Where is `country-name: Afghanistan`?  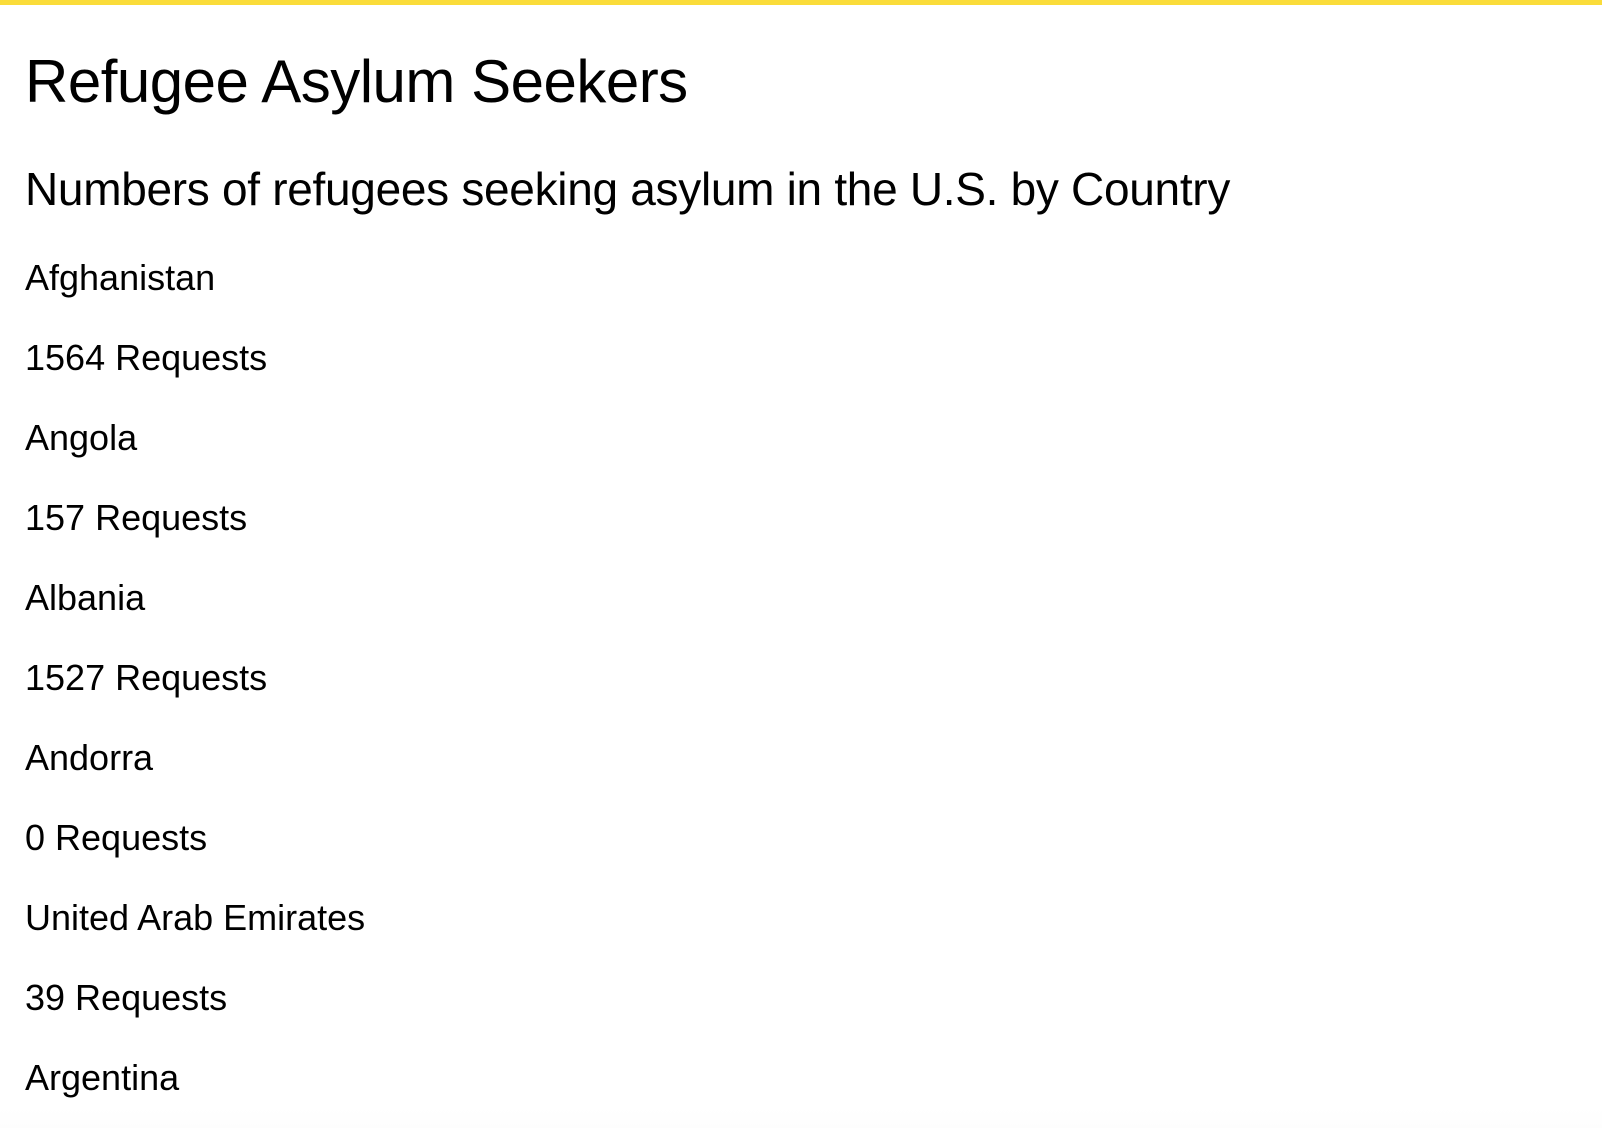 country-name: Afghanistan is located at coordinates (120, 277).